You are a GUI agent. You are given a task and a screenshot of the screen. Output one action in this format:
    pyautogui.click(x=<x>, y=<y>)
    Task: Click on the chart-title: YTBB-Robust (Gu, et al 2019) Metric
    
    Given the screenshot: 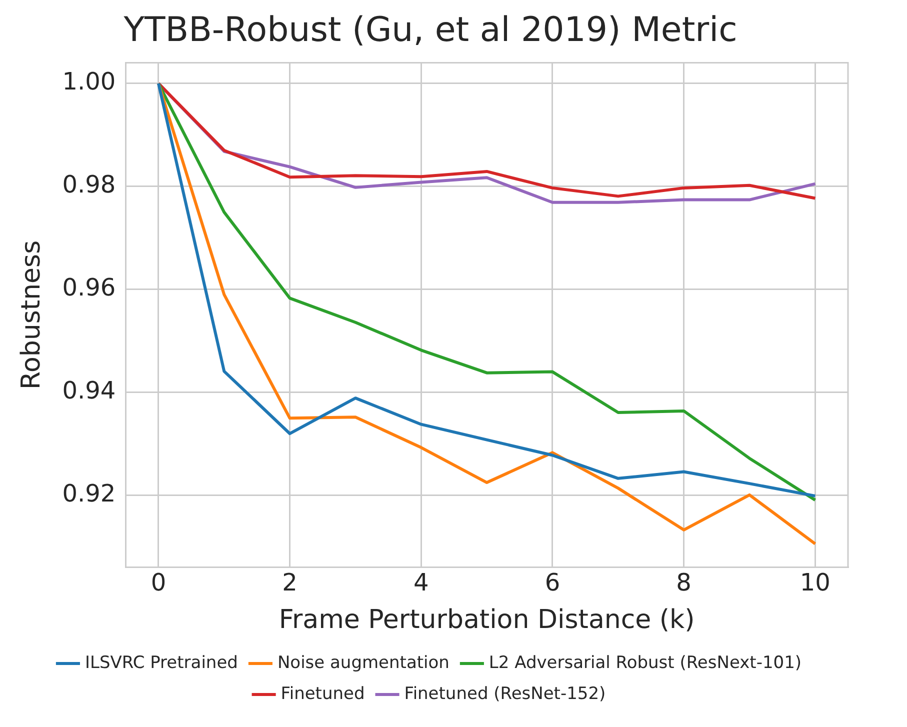 What is the action you would take?
    pyautogui.click(x=430, y=30)
    